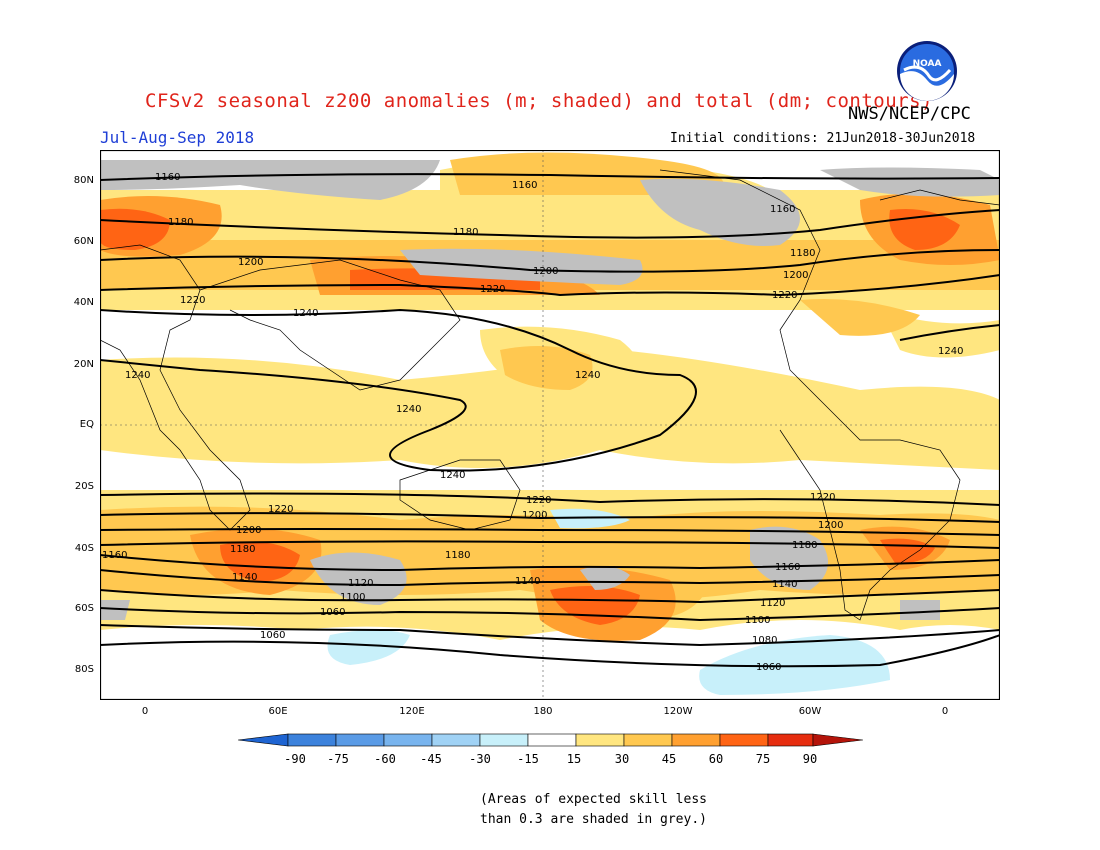 Image resolution: width=1100 pixels, height=850 pixels. I want to click on colorbar-label: 75, so click(763, 759).